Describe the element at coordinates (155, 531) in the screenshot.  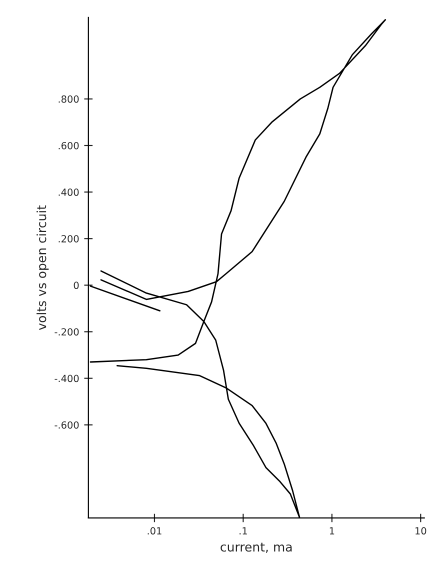
I see `x-tick-label: .01` at that location.